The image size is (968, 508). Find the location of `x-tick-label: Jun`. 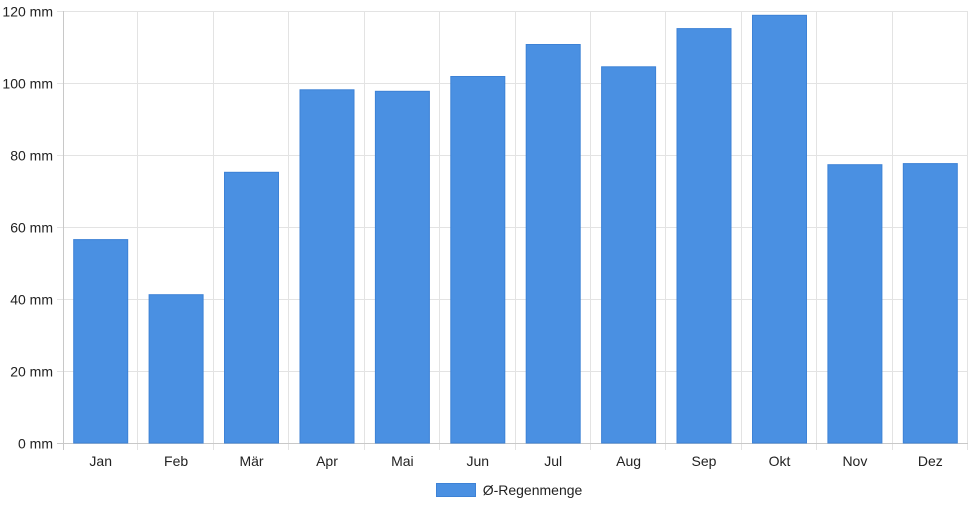

x-tick-label: Jun is located at coordinates (478, 461).